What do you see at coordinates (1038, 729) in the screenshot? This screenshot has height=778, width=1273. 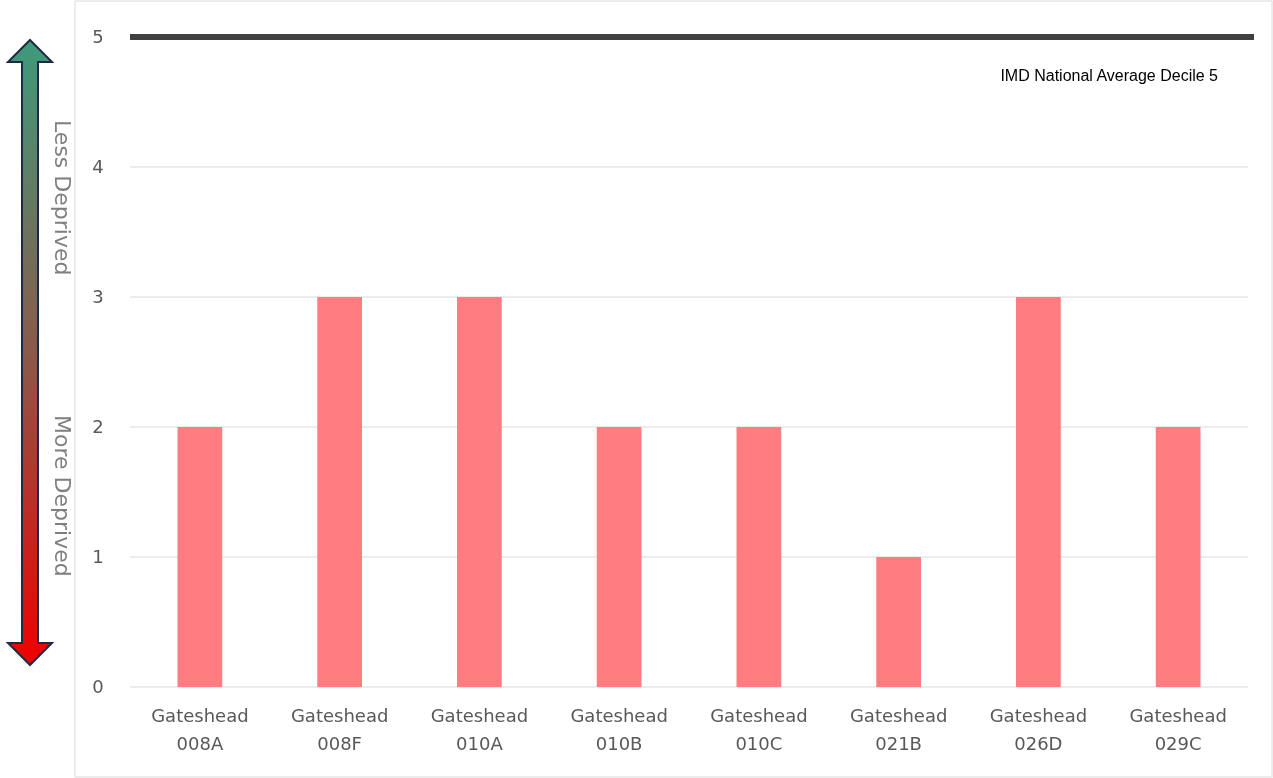 I see `x-tick-label: Gateshead 026D` at bounding box center [1038, 729].